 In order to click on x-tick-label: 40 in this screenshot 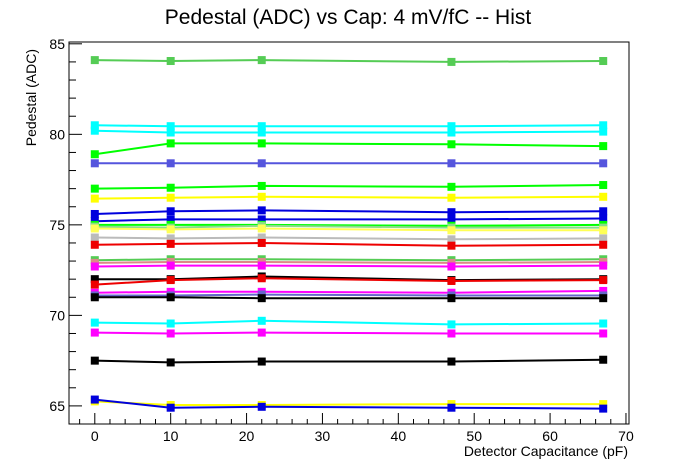, I will do `click(399, 436)`.